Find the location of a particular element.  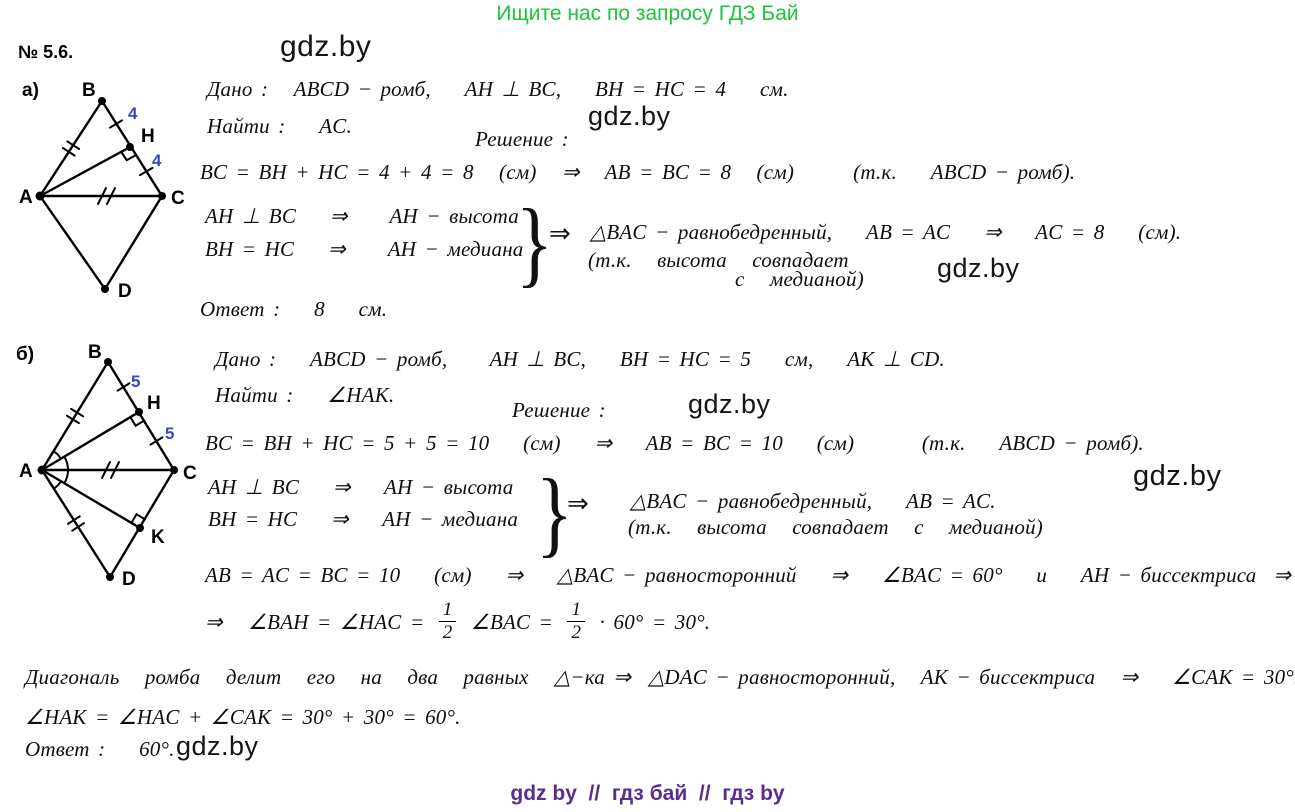

brace-row-height-b: AH ⊥ BC ⇒ AH − высота is located at coordinates (361, 487).